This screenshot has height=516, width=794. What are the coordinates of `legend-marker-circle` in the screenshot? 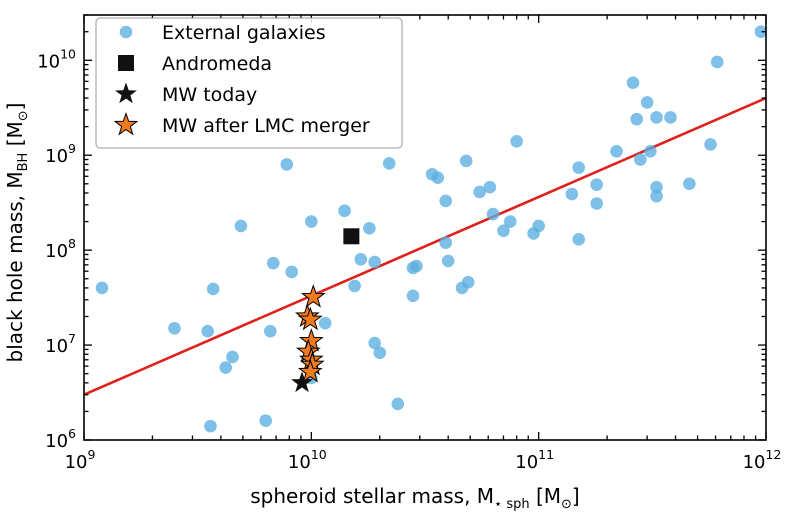 It's located at (126, 32).